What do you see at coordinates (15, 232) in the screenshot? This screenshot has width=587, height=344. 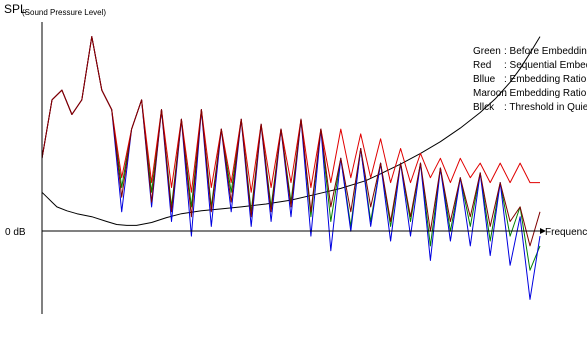 I see `zero-db-label: 0 dB` at bounding box center [15, 232].